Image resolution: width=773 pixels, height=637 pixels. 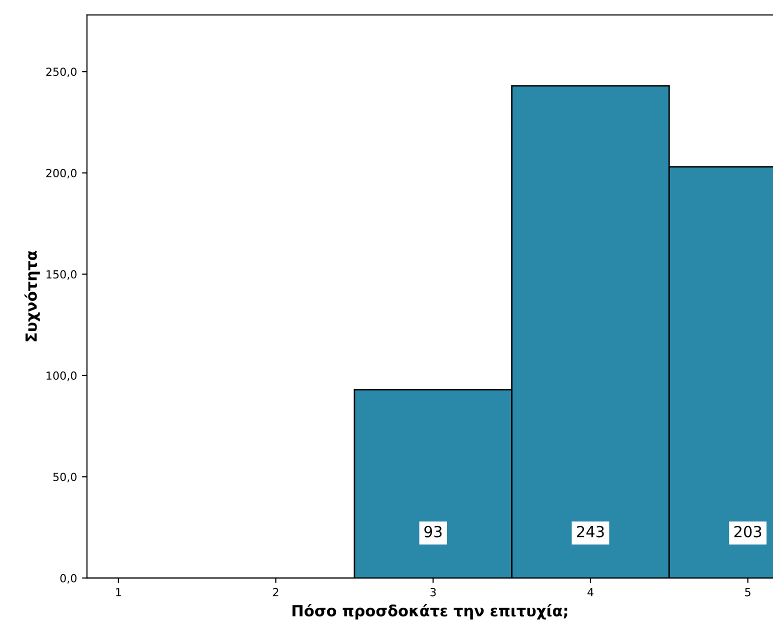 What do you see at coordinates (430, 612) in the screenshot?
I see `x-axis-title: Πόσο προσδοκάτε την επιτυχία;` at bounding box center [430, 612].